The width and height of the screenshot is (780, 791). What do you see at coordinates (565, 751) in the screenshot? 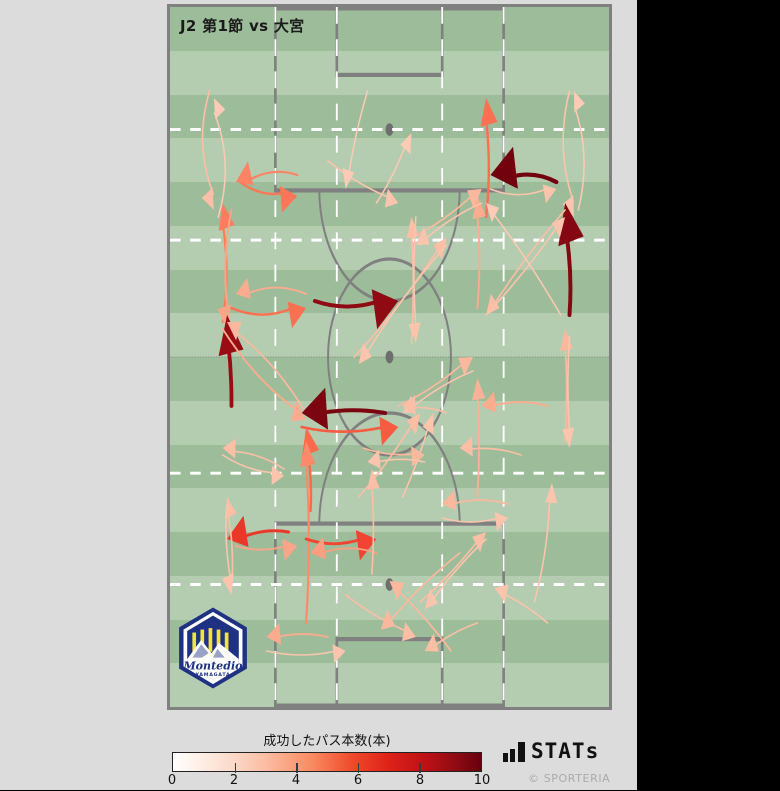
I see `stats-wordmark: STATs` at bounding box center [565, 751].